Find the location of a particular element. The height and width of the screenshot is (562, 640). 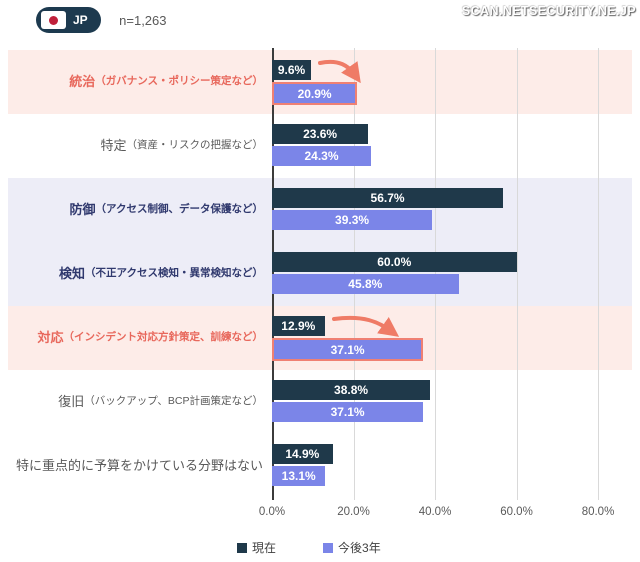

bar-future-value: 39.3% is located at coordinates (352, 220).